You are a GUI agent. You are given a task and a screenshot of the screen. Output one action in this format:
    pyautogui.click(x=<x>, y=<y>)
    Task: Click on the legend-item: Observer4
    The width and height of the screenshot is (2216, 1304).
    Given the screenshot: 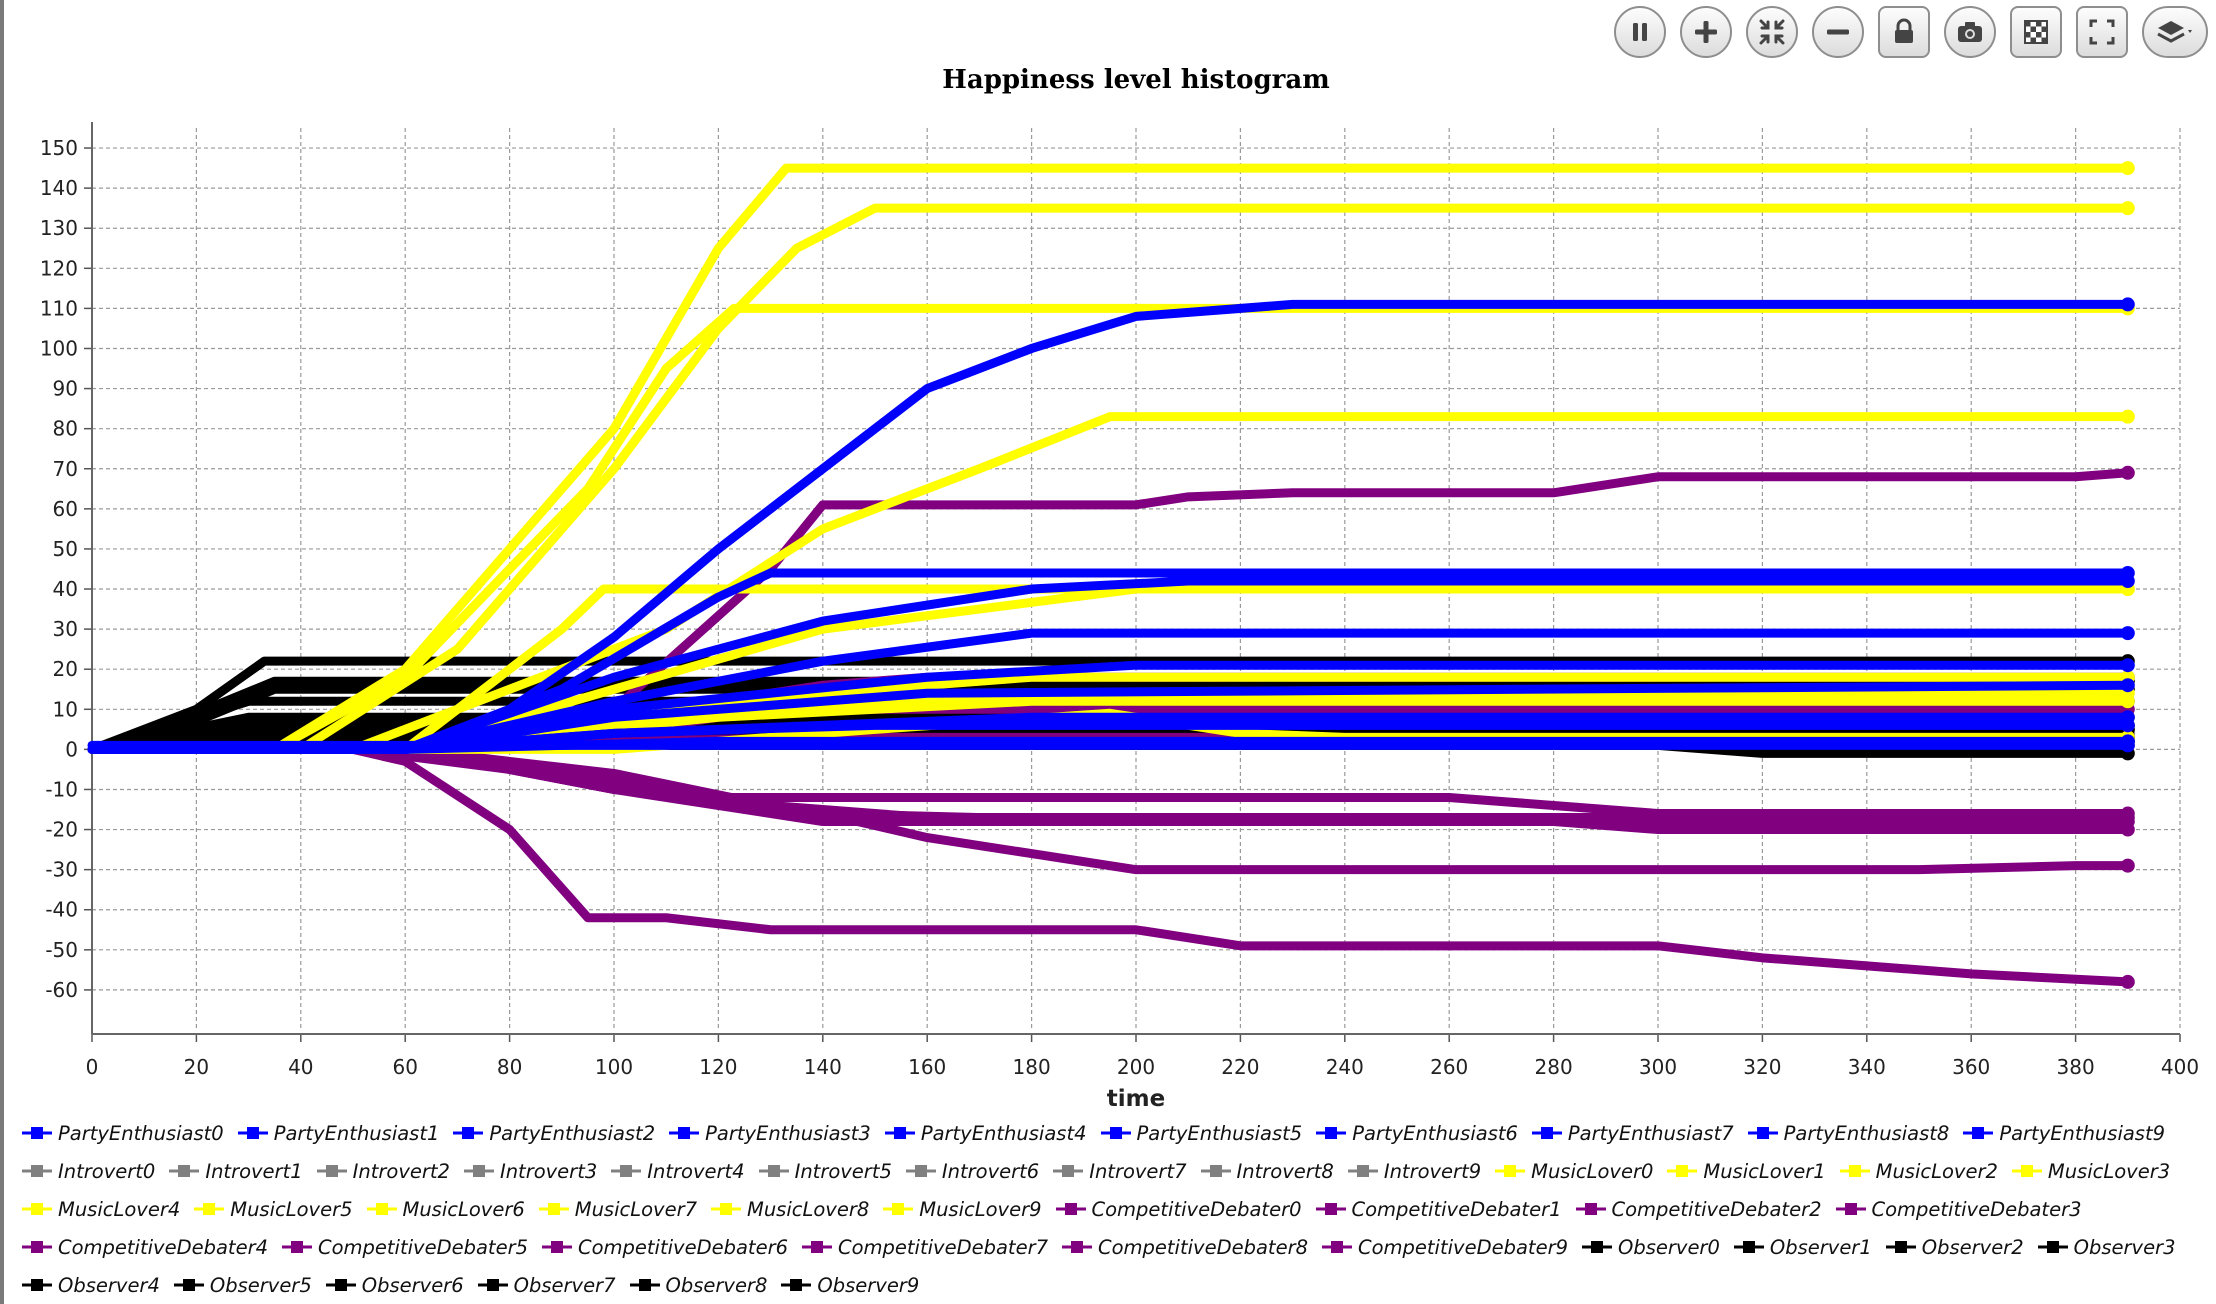 What is the action you would take?
    pyautogui.click(x=91, y=1285)
    